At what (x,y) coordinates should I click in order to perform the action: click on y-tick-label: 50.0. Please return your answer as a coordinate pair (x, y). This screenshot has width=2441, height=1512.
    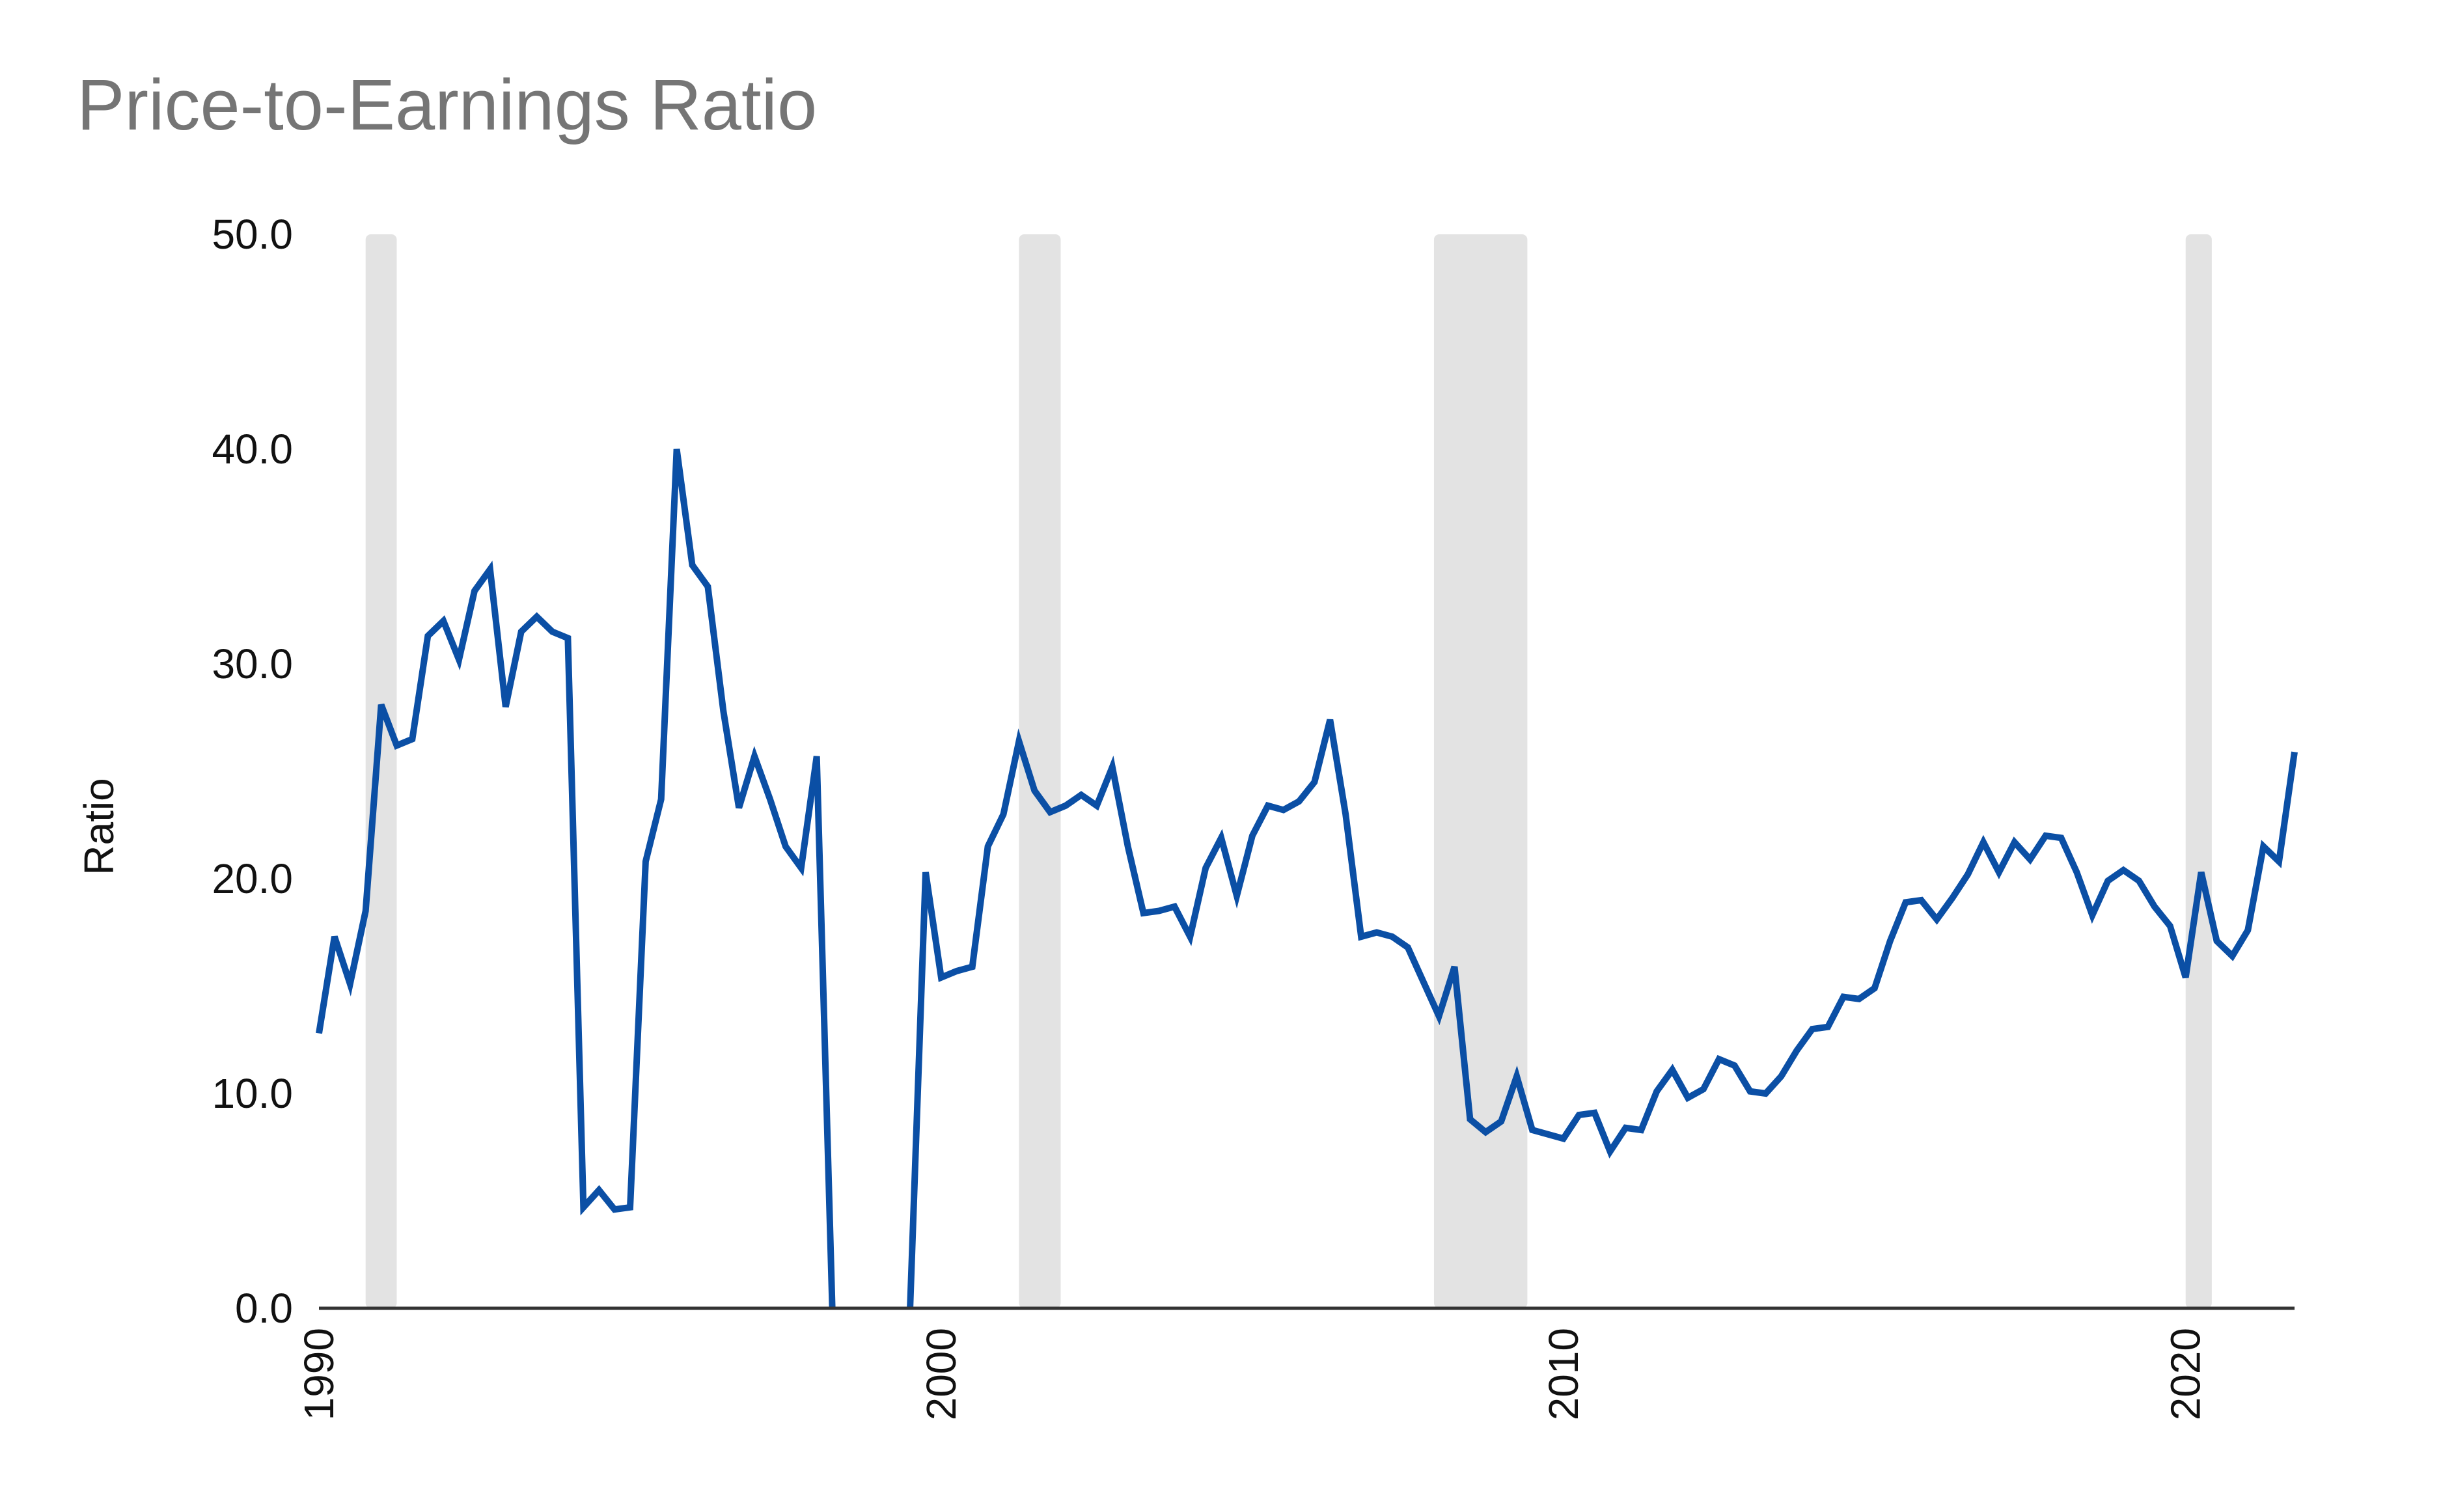
    Looking at the image, I should click on (252, 234).